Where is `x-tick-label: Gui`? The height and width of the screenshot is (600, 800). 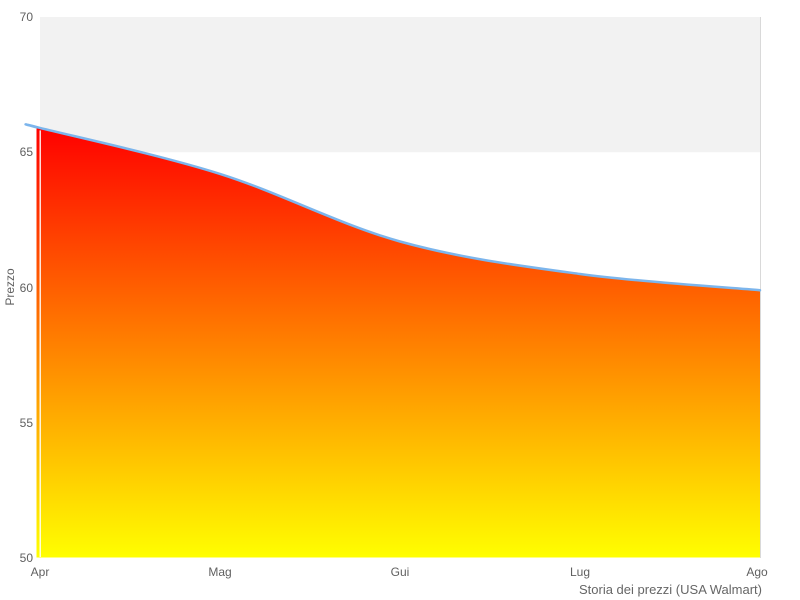
x-tick-label: Gui is located at coordinates (400, 572).